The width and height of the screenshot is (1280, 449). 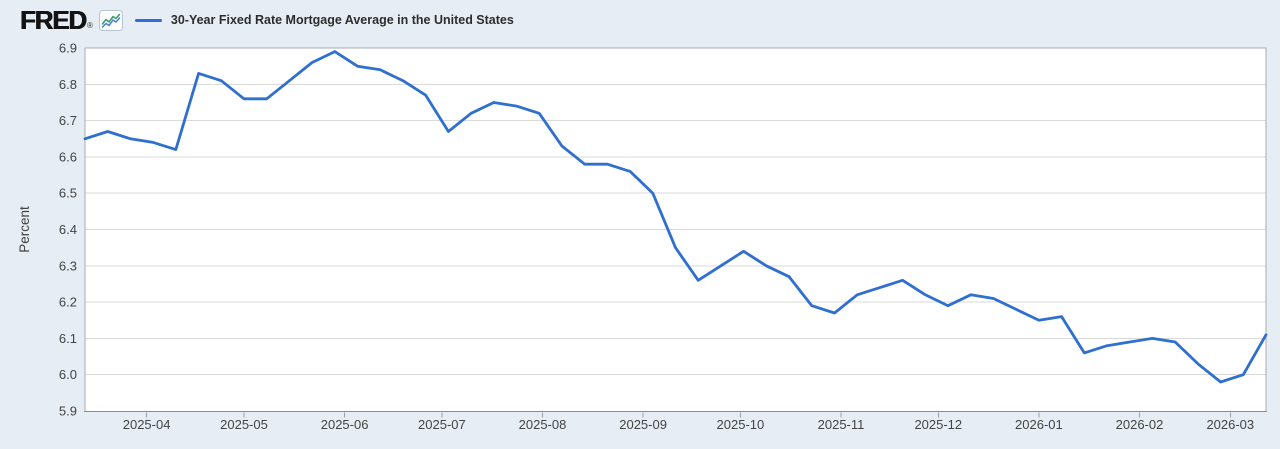 I want to click on x-tick-label: 2025-06, so click(x=345, y=424).